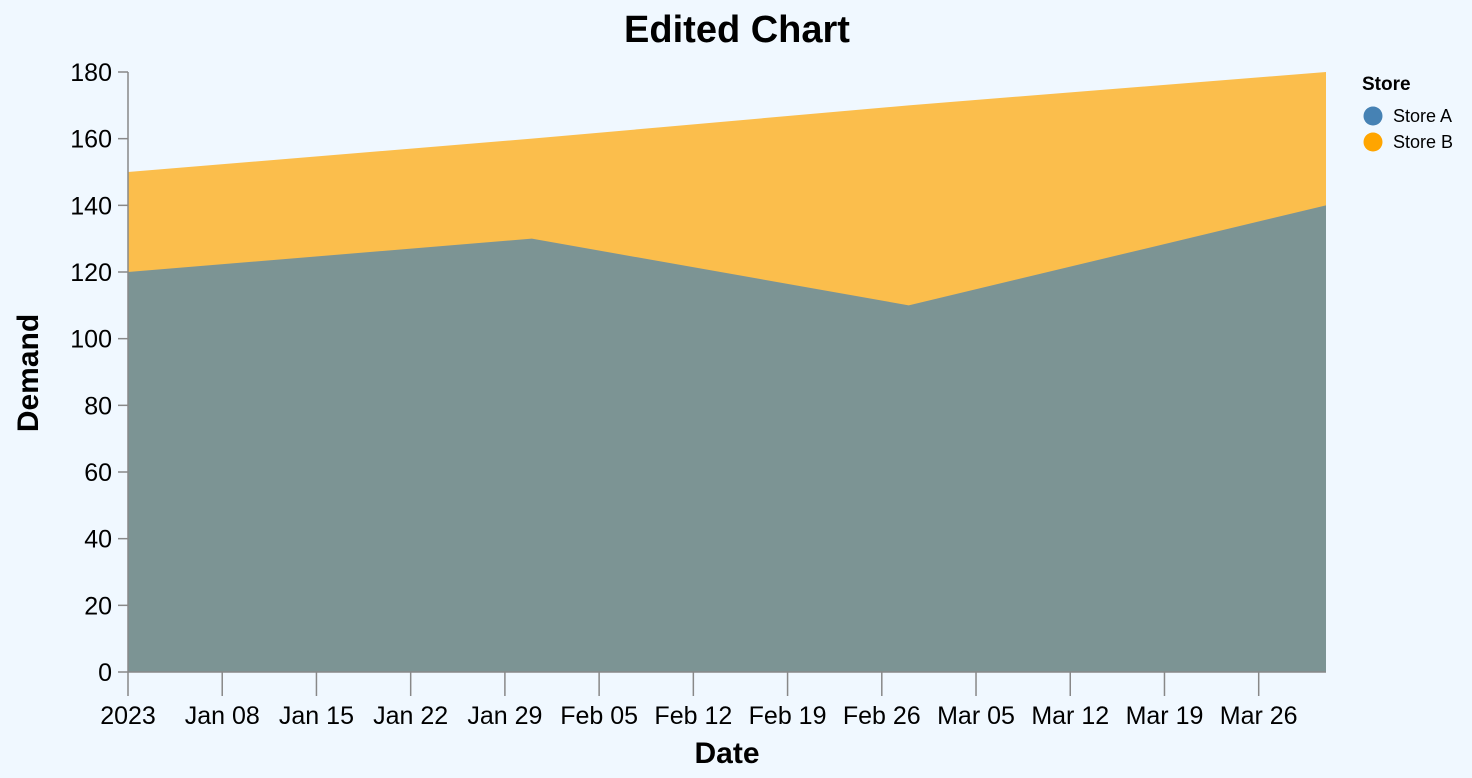  I want to click on legend-label-store-b: Store B, so click(1423, 142).